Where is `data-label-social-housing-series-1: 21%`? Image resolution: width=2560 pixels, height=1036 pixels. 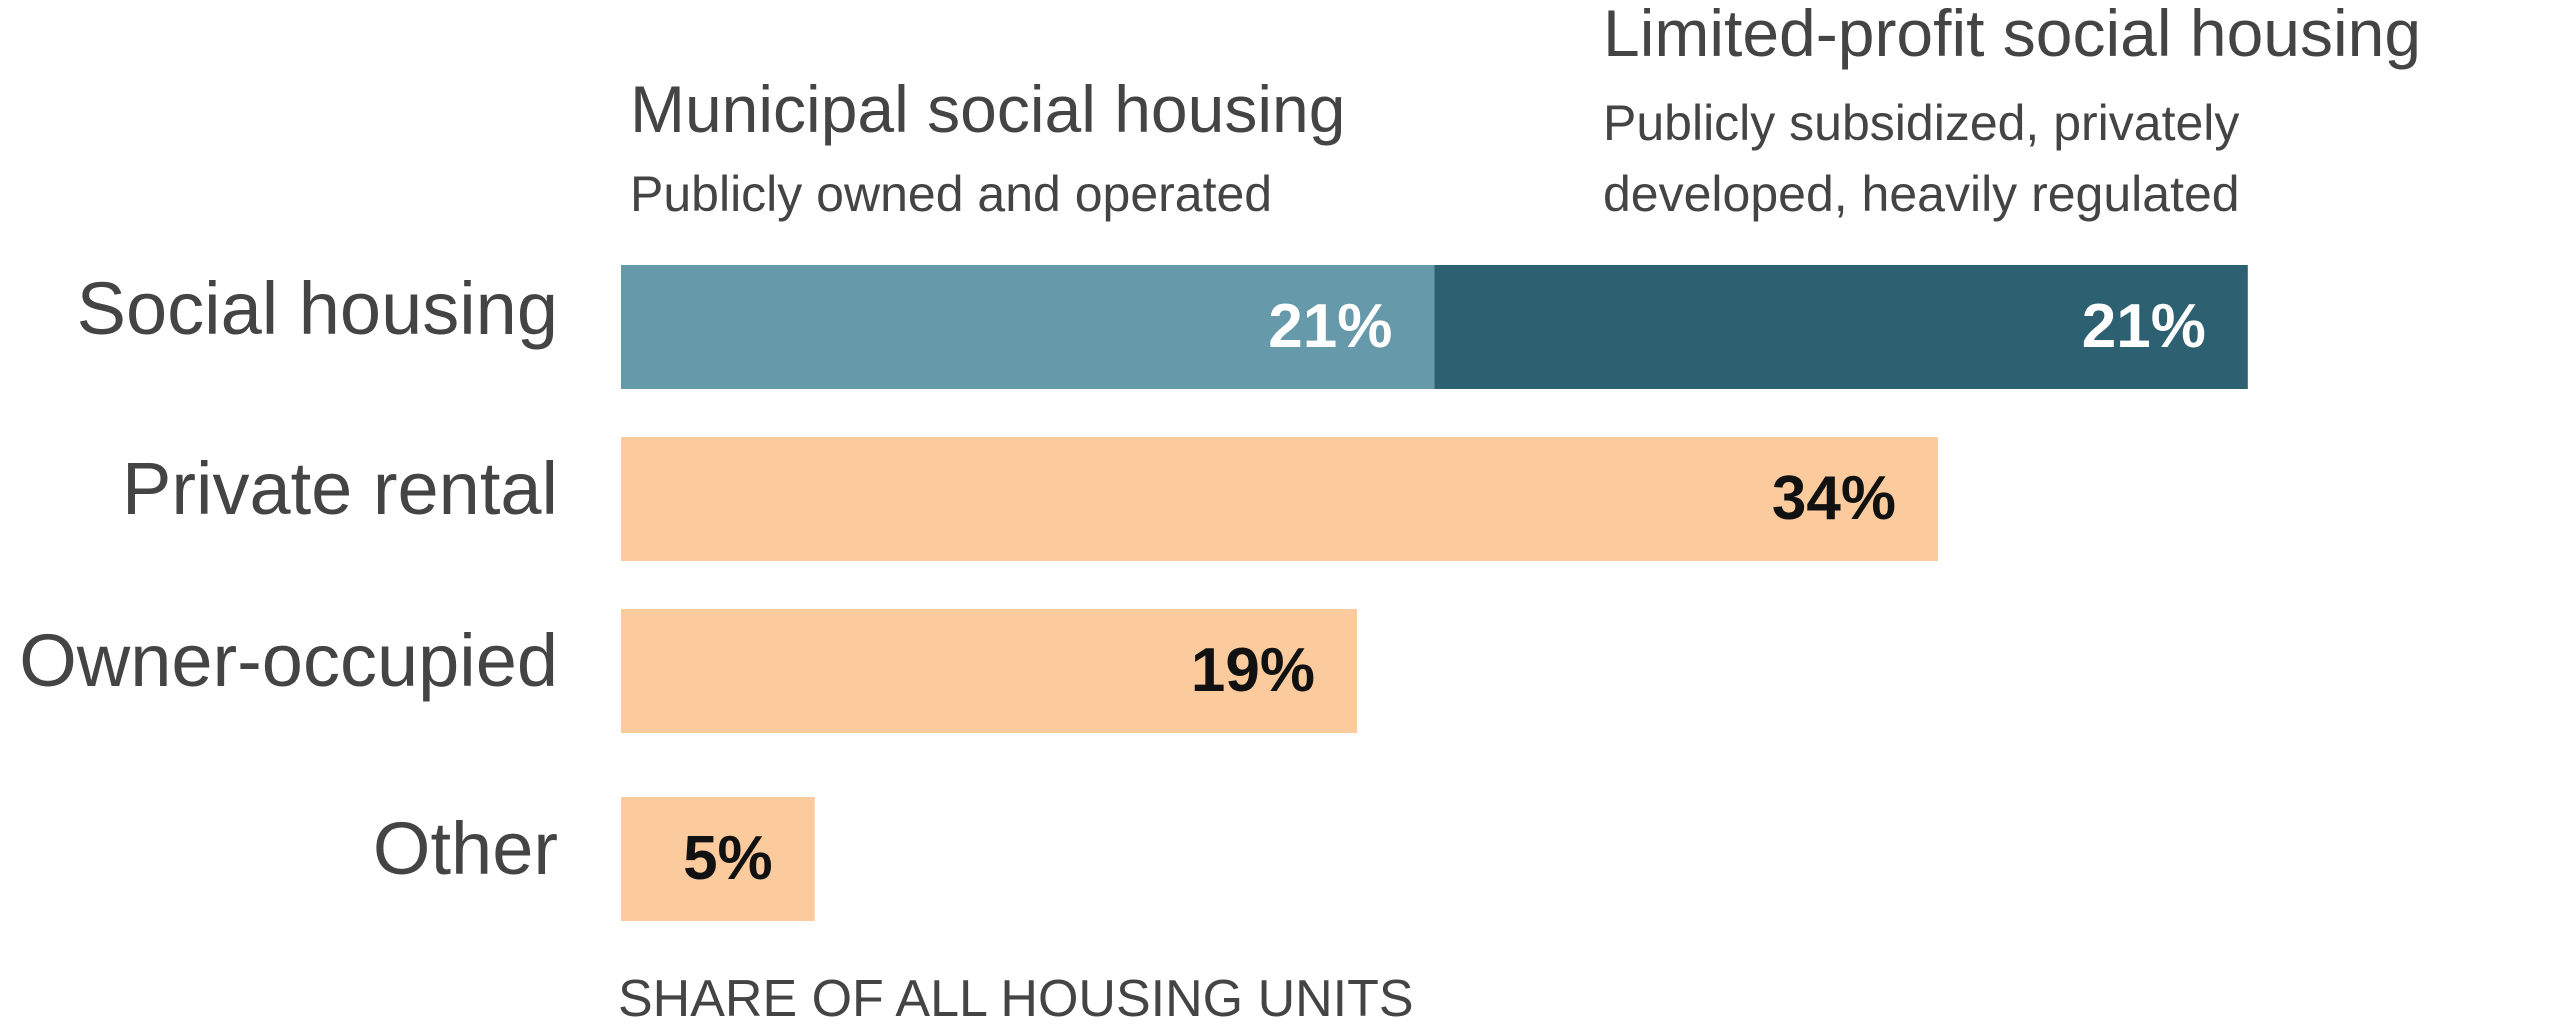 data-label-social-housing-series-1: 21% is located at coordinates (2144, 326).